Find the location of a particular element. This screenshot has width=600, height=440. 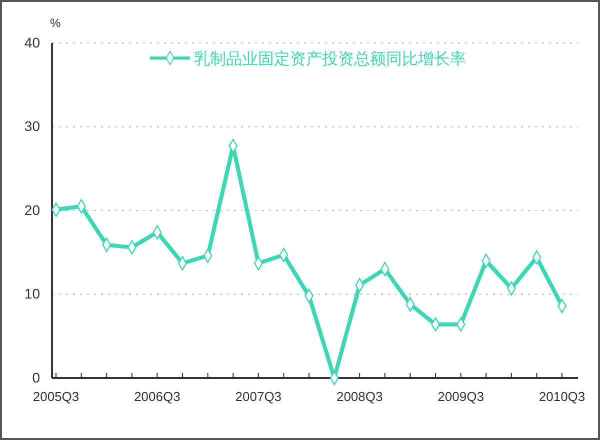

y-axis-title: % is located at coordinates (55, 23).